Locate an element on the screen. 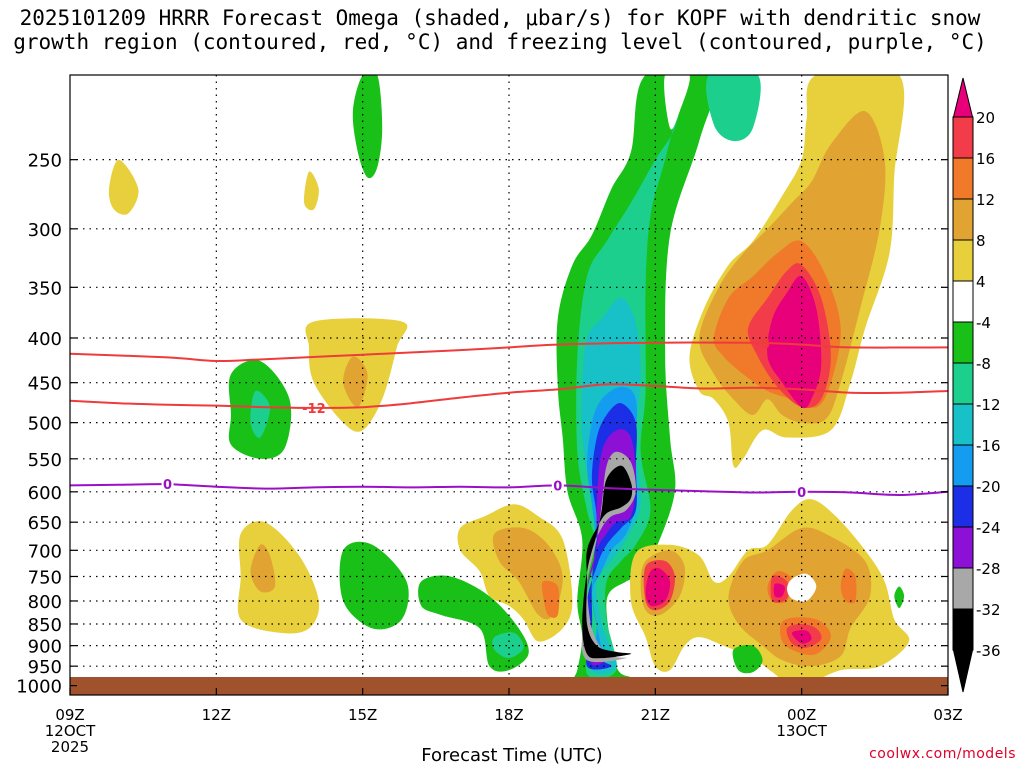 The height and width of the screenshot is (768, 1024). y-tick-label-700: 700 is located at coordinates (45, 551).